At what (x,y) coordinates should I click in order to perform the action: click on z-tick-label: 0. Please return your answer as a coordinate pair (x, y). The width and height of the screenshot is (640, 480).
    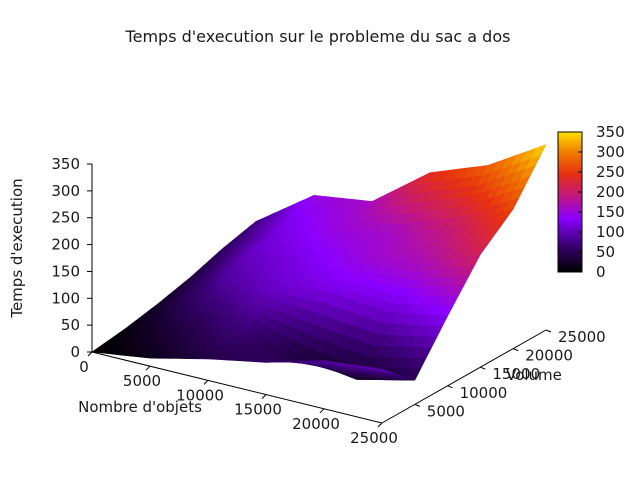
    Looking at the image, I should click on (75, 352).